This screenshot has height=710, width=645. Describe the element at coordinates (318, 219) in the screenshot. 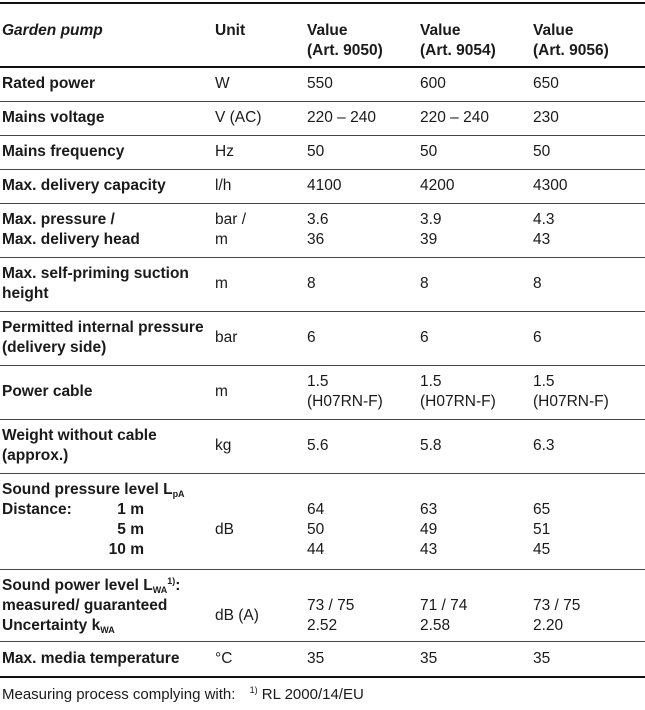

I see `cell-line: 3.6` at that location.